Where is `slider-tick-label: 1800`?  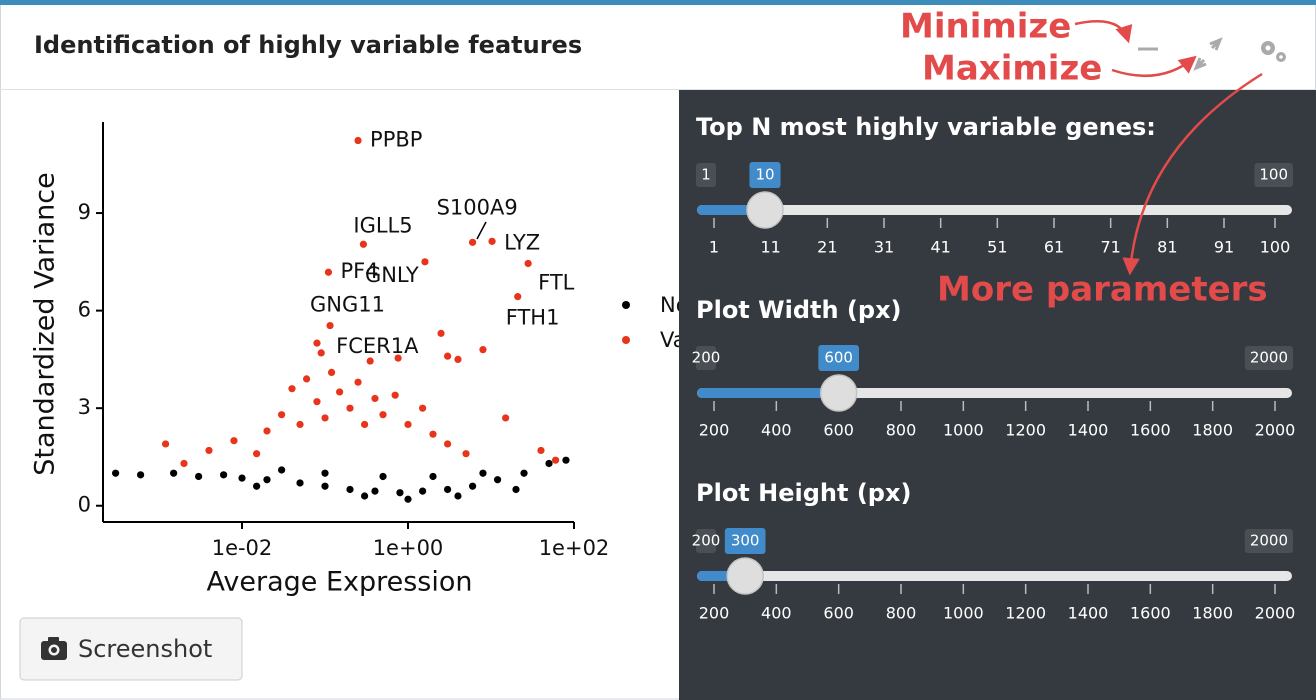
slider-tick-label: 1800 is located at coordinates (1212, 430).